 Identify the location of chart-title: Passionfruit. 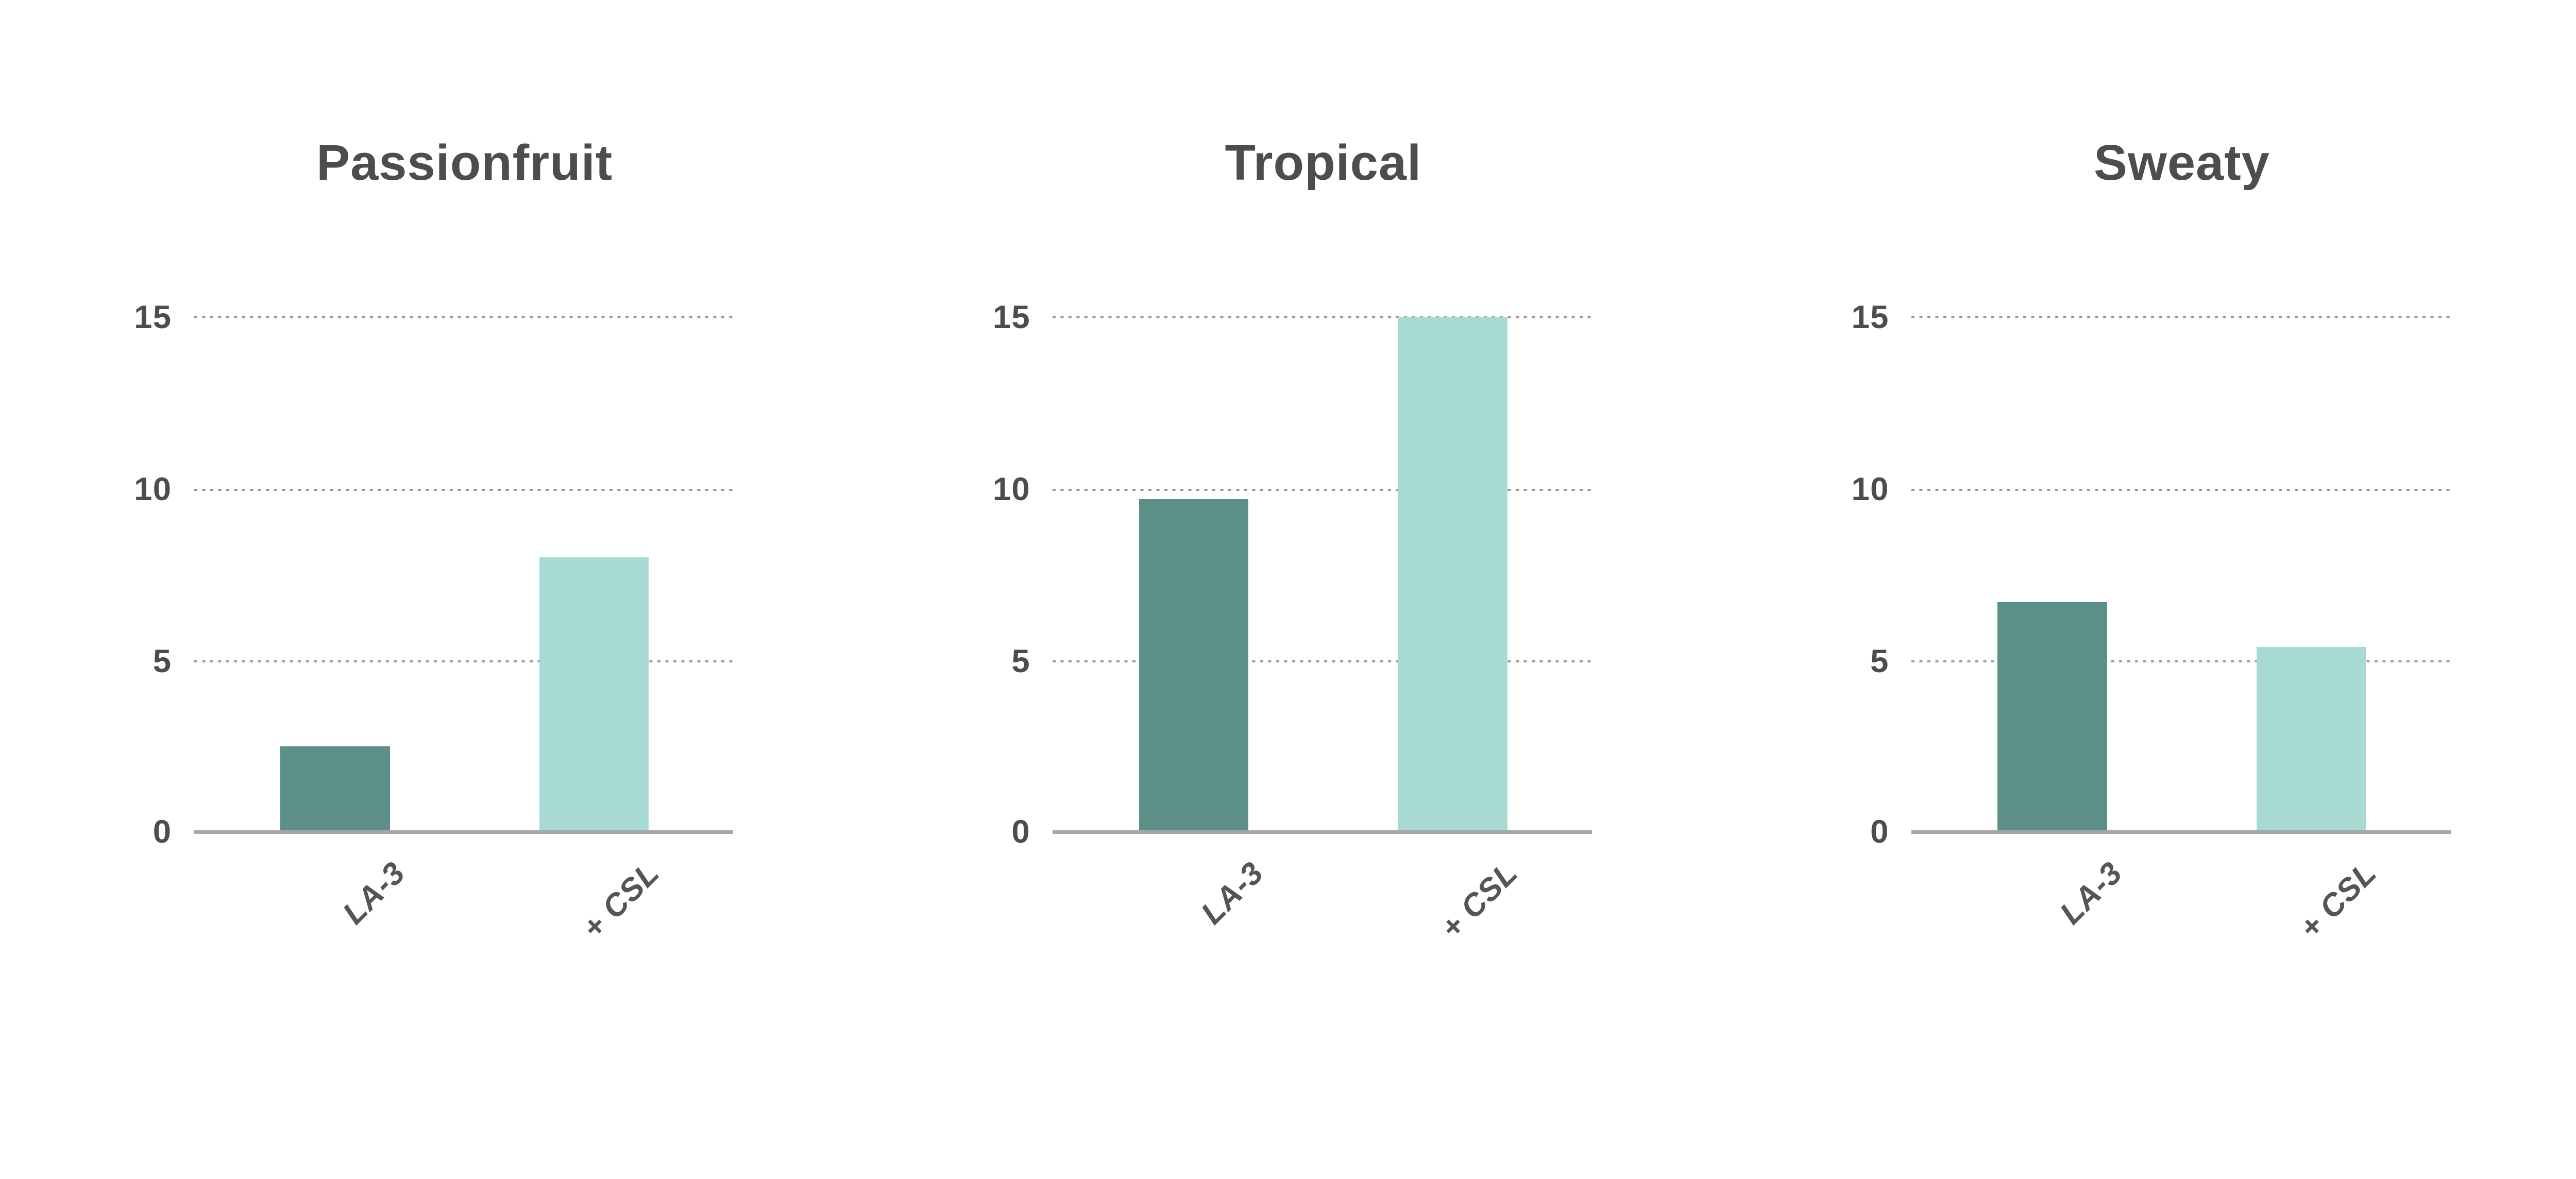
(464, 163).